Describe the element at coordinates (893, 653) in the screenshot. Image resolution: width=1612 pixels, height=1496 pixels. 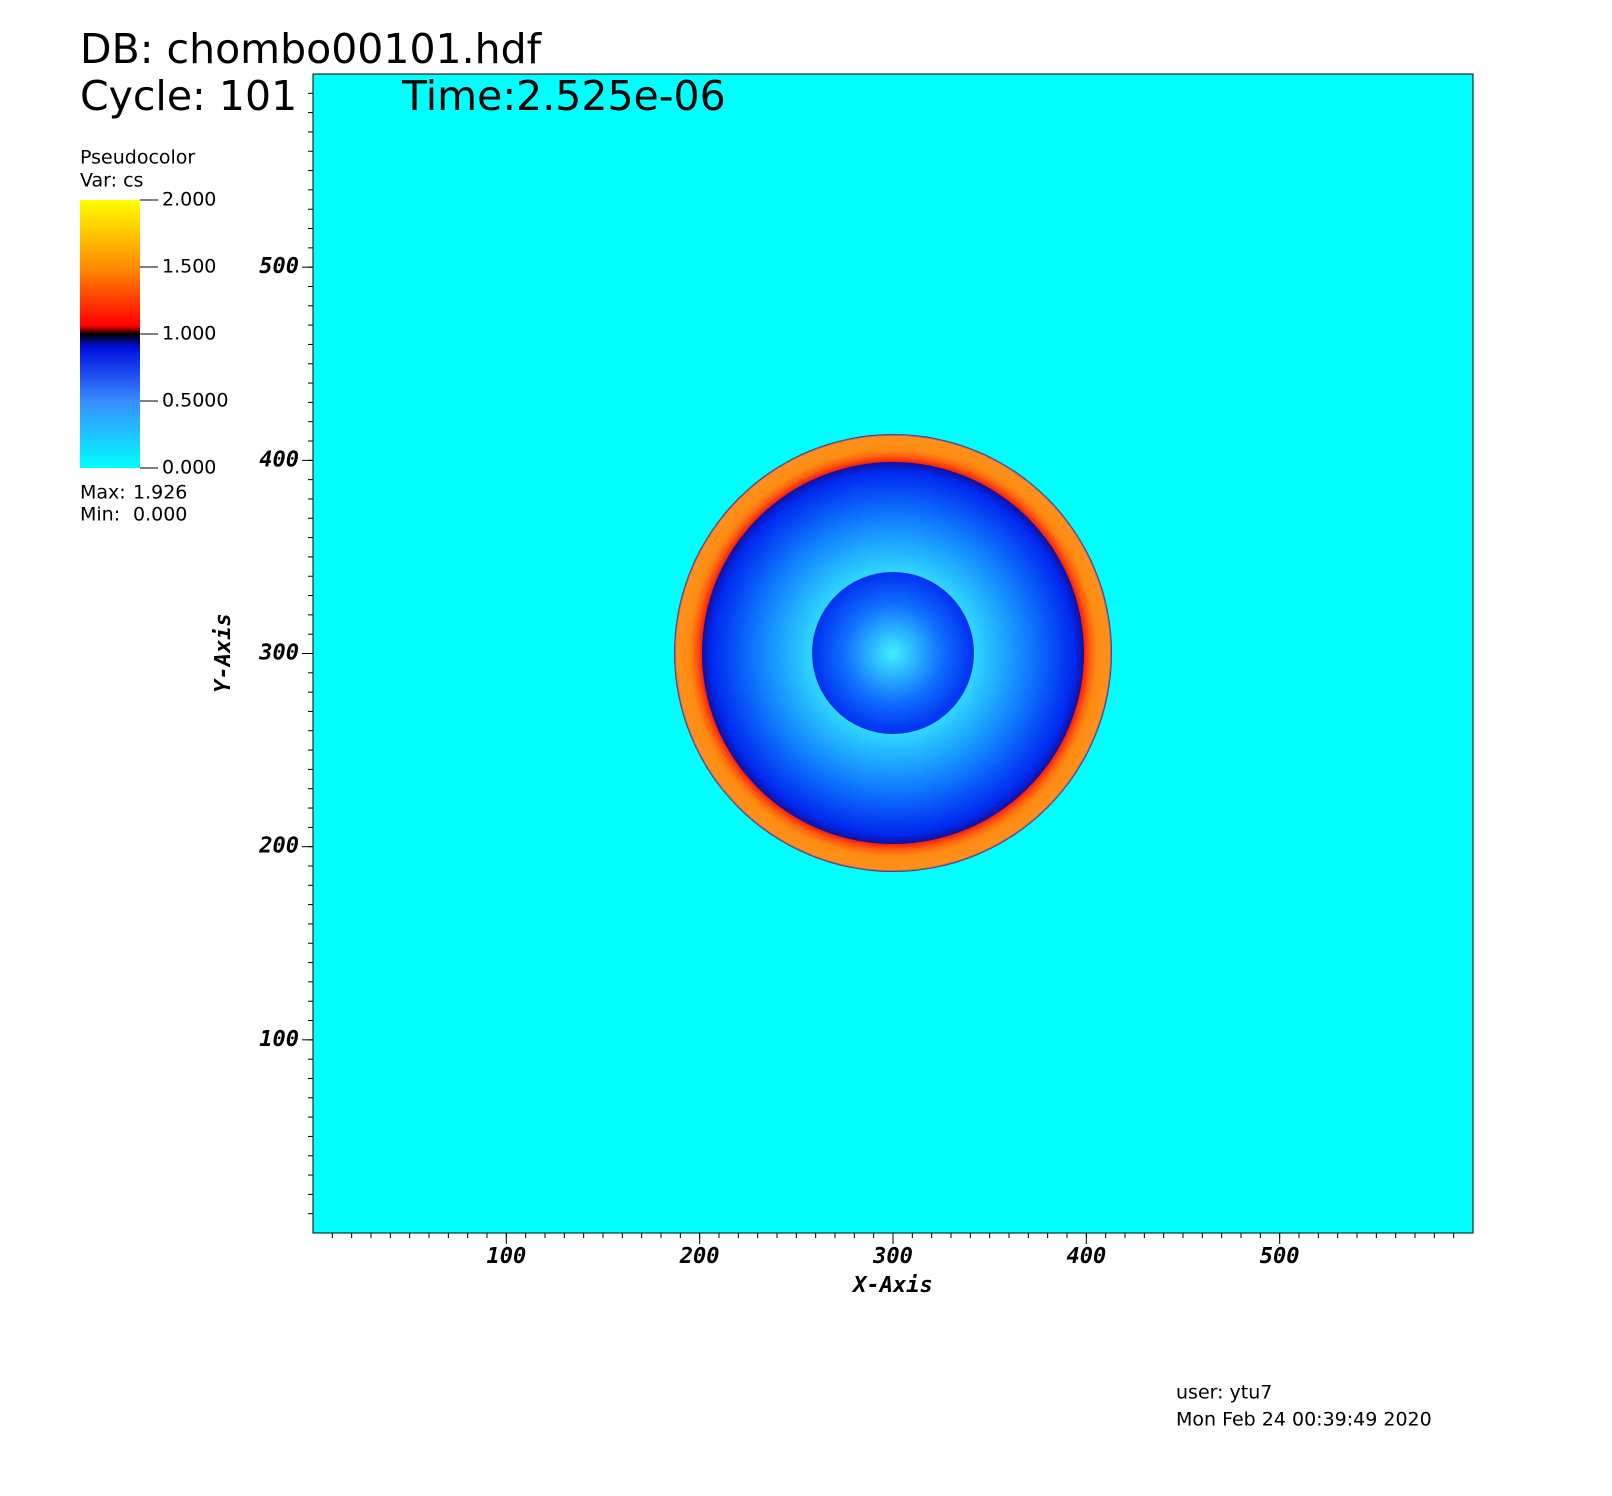
I see `core` at that location.